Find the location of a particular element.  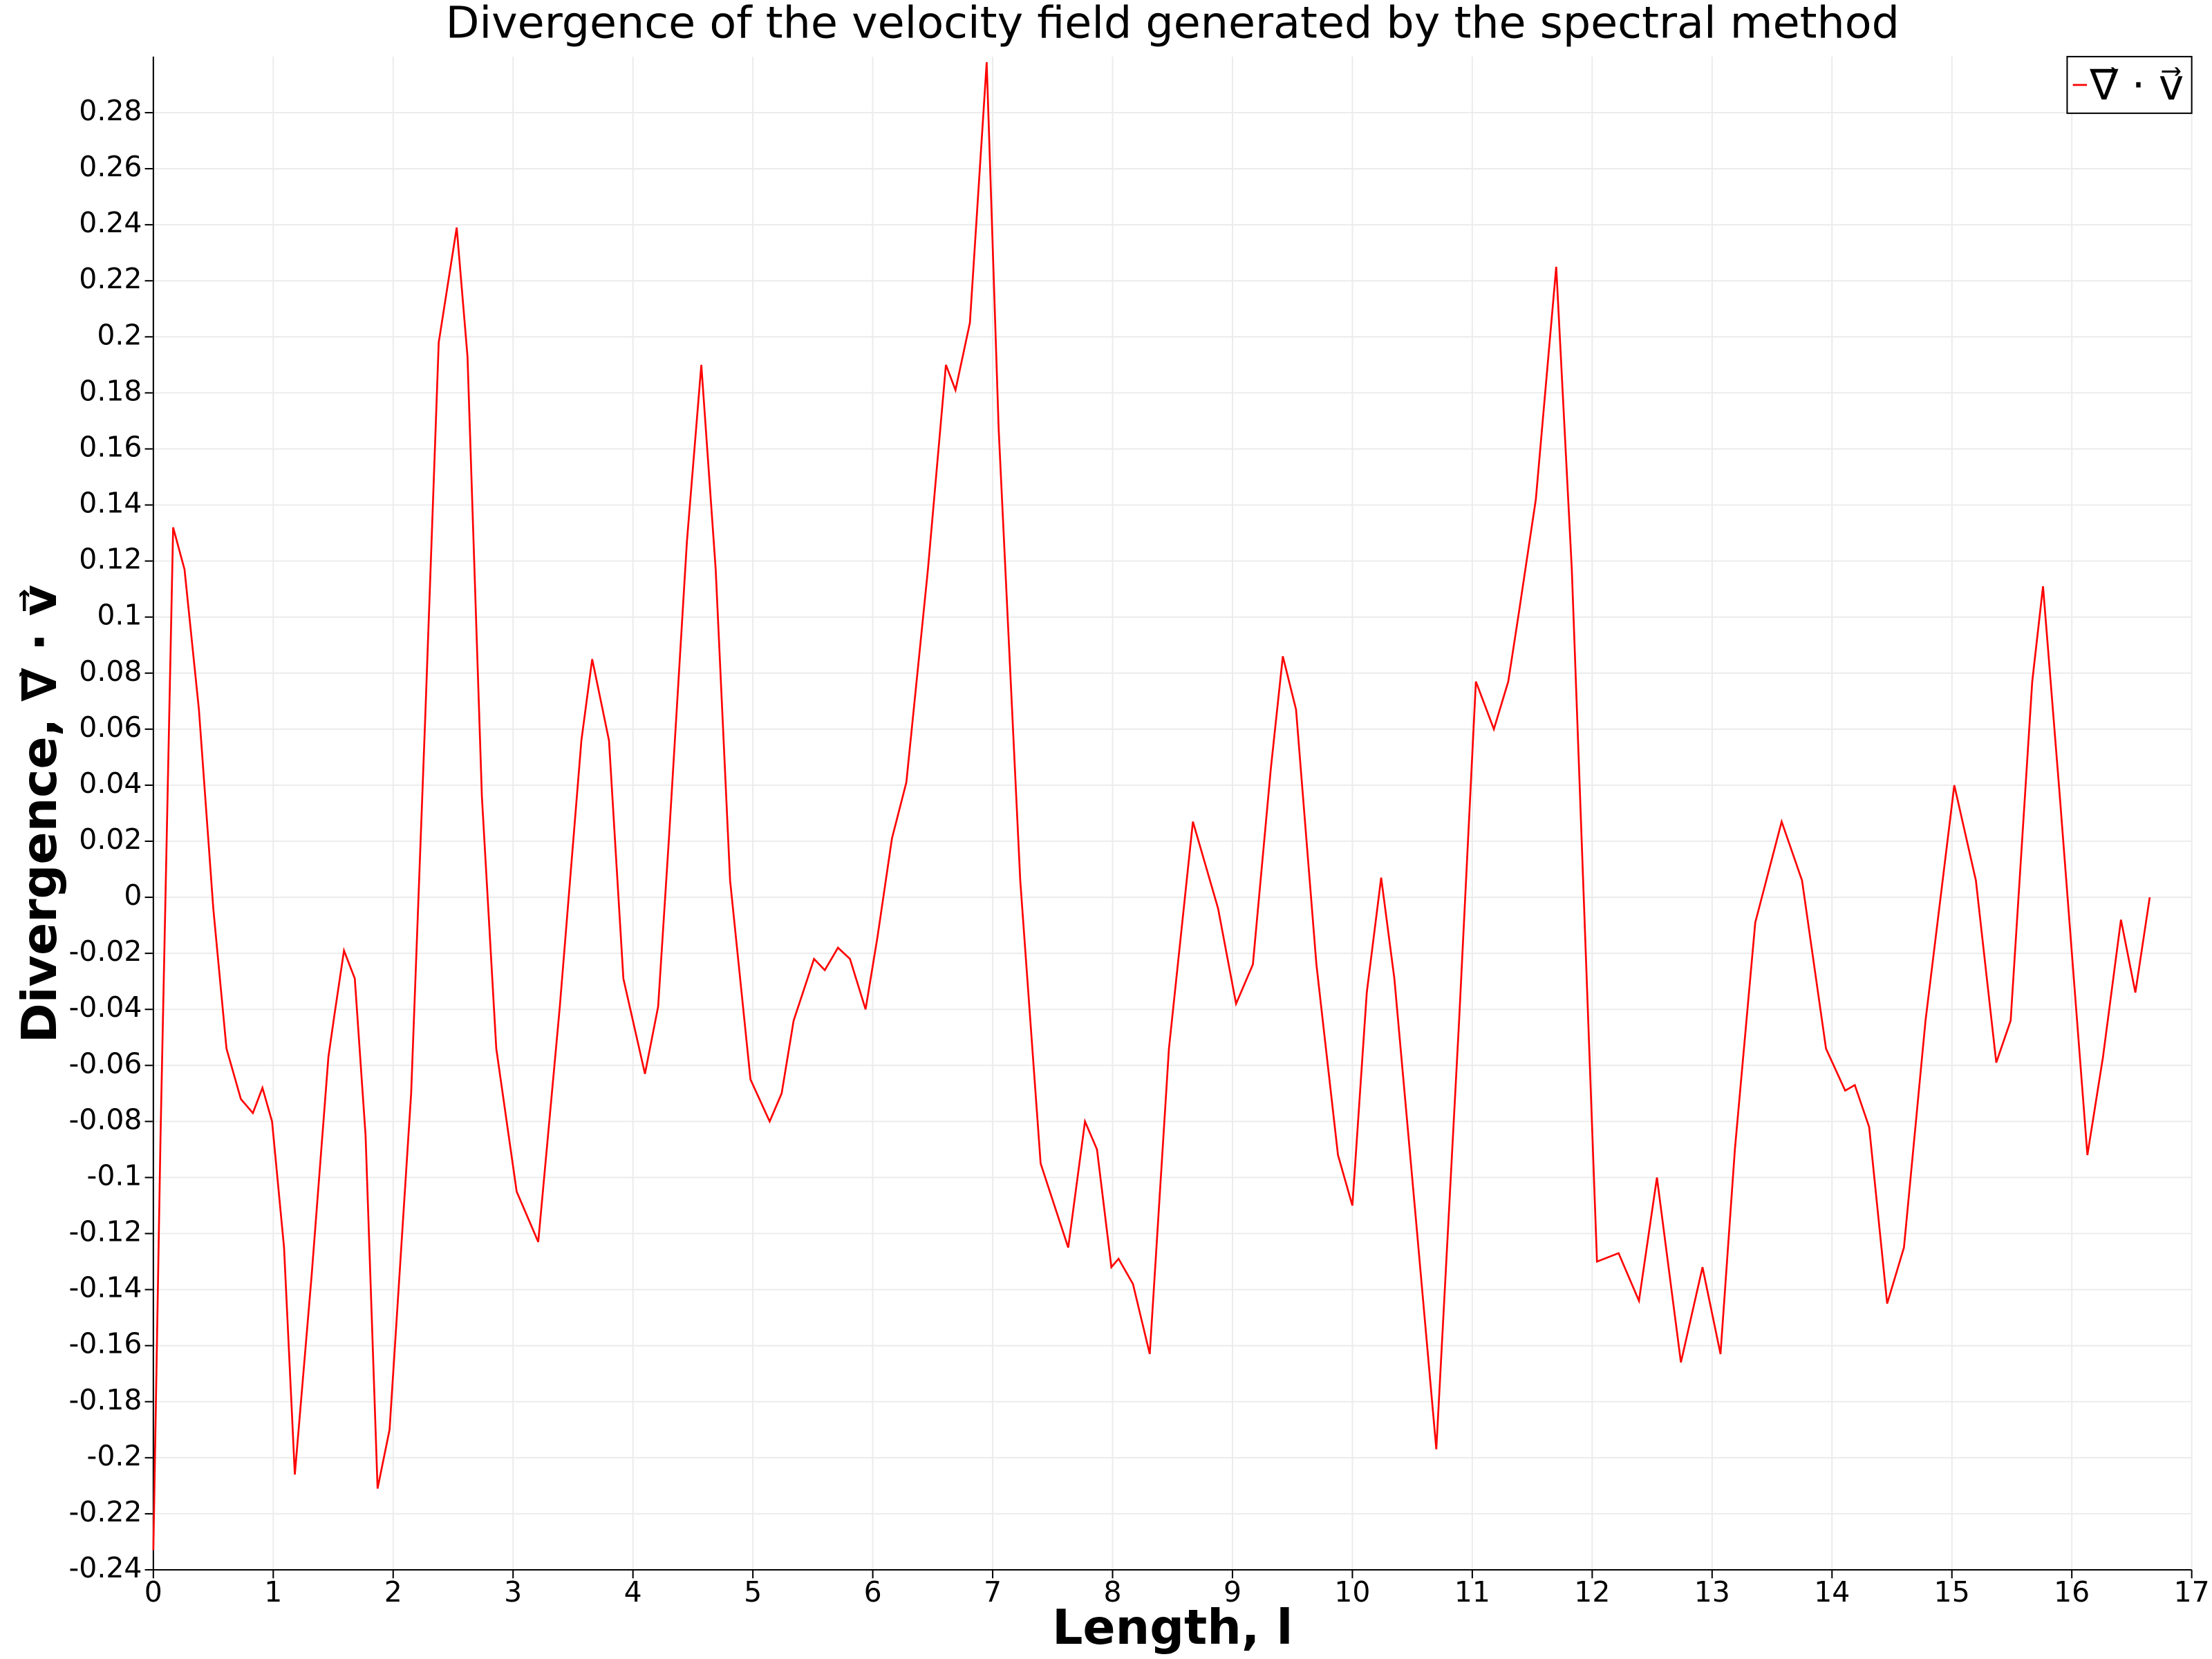

y-tick-label: 0.06 is located at coordinates (111, 728).